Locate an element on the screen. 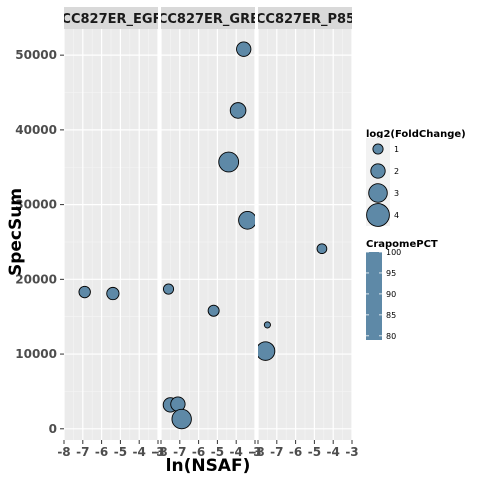  facet-strip-label: HCC827ER_GRB2 is located at coordinates (208, 19).